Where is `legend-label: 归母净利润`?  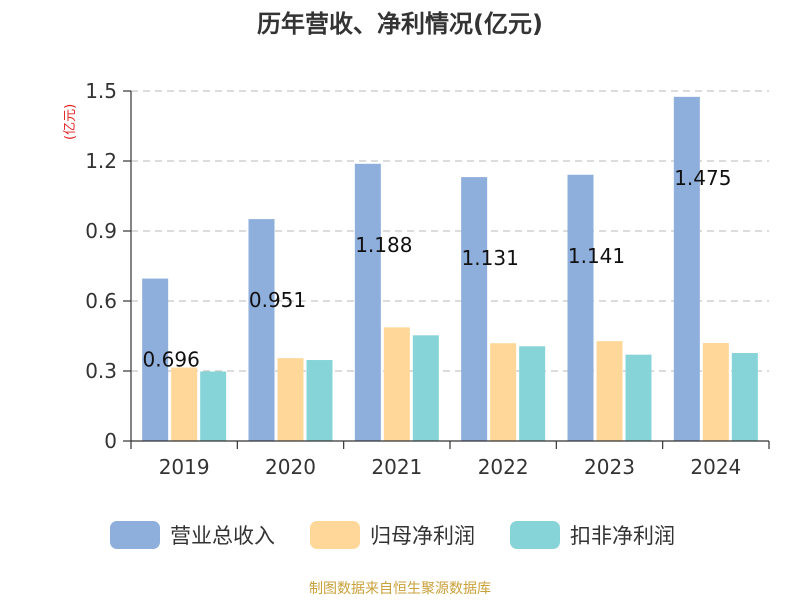 legend-label: 归母净利润 is located at coordinates (422, 536).